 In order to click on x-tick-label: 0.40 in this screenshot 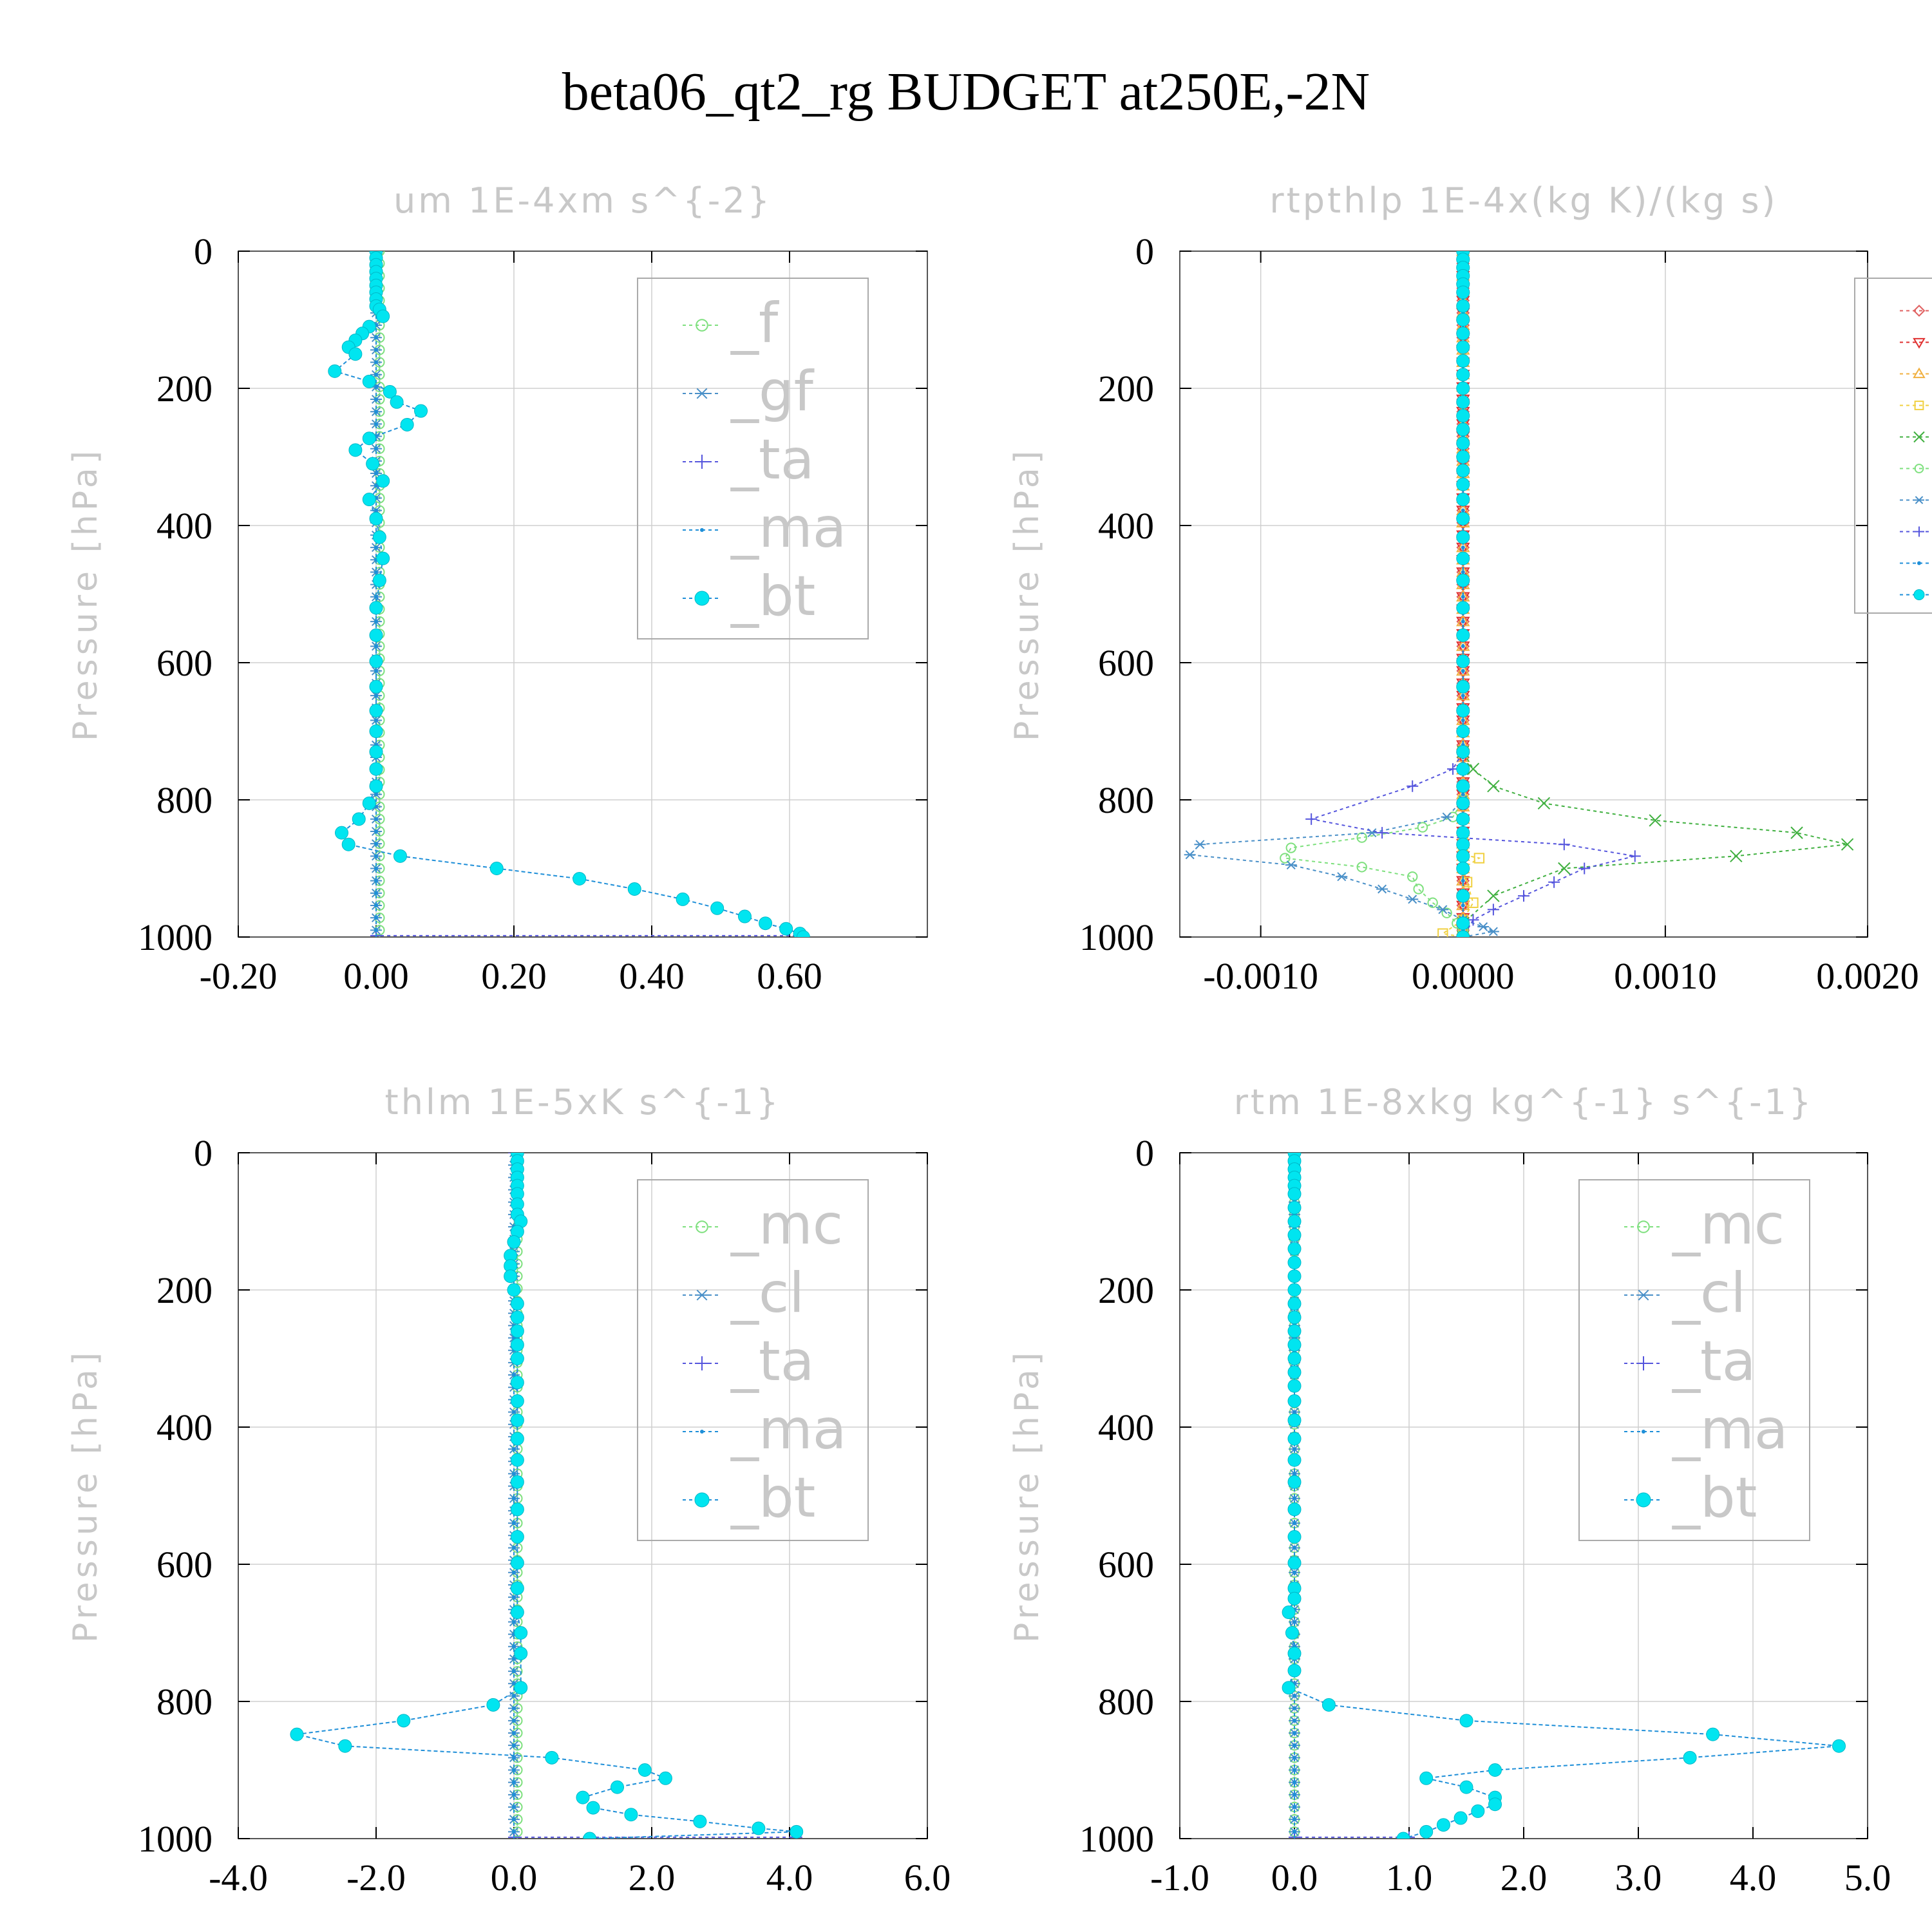, I will do `click(652, 976)`.